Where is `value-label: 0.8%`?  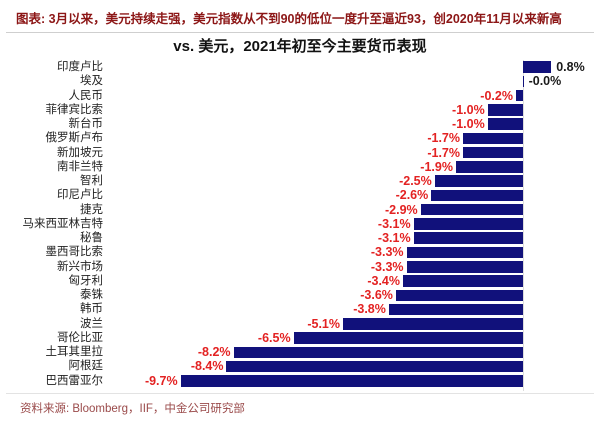 value-label: 0.8% is located at coordinates (570, 67).